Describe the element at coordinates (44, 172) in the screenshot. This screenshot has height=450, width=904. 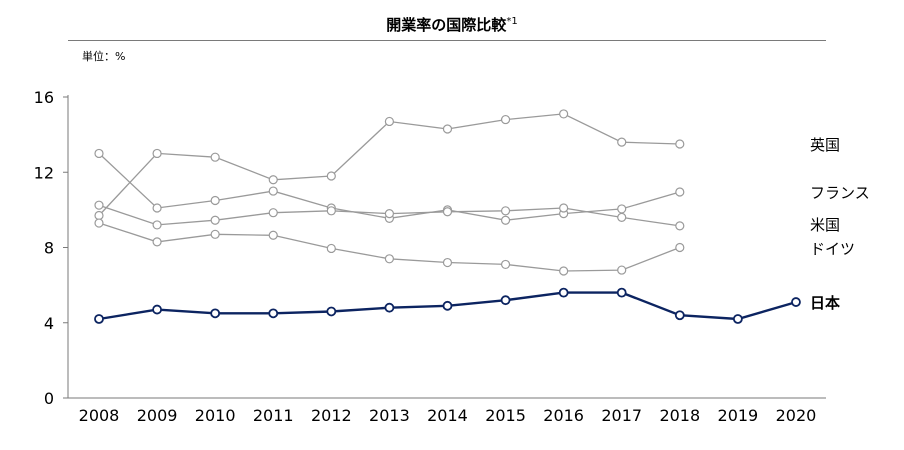
I see `y-tick-label: 12` at that location.